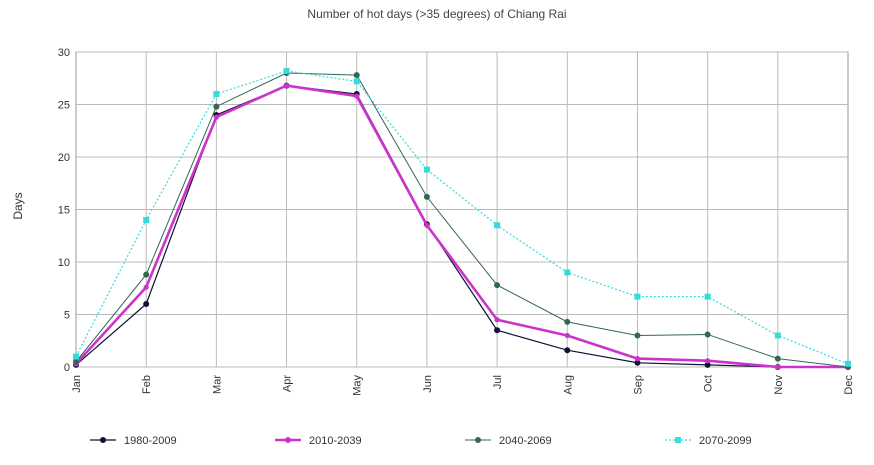  I want to click on y-axis-label: Days, so click(18, 205).